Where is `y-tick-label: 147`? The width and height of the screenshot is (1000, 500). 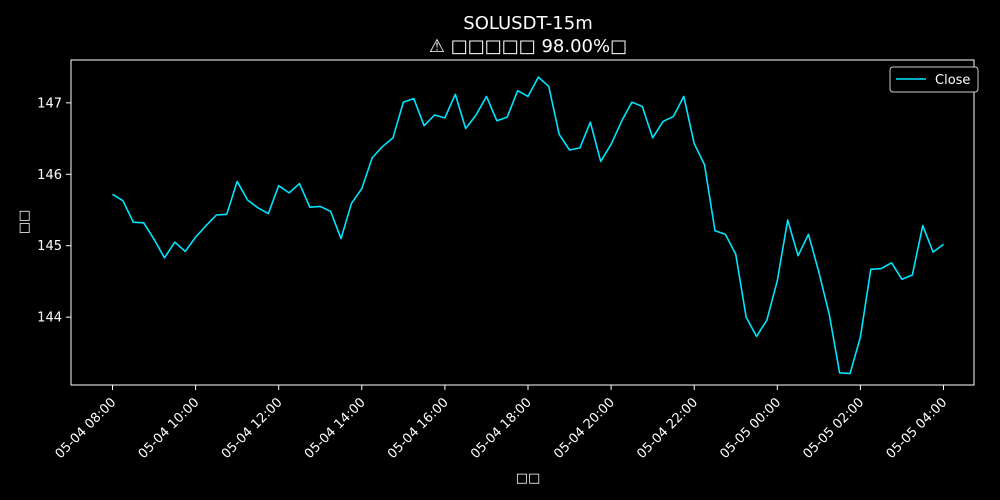 y-tick-label: 147 is located at coordinates (49, 103).